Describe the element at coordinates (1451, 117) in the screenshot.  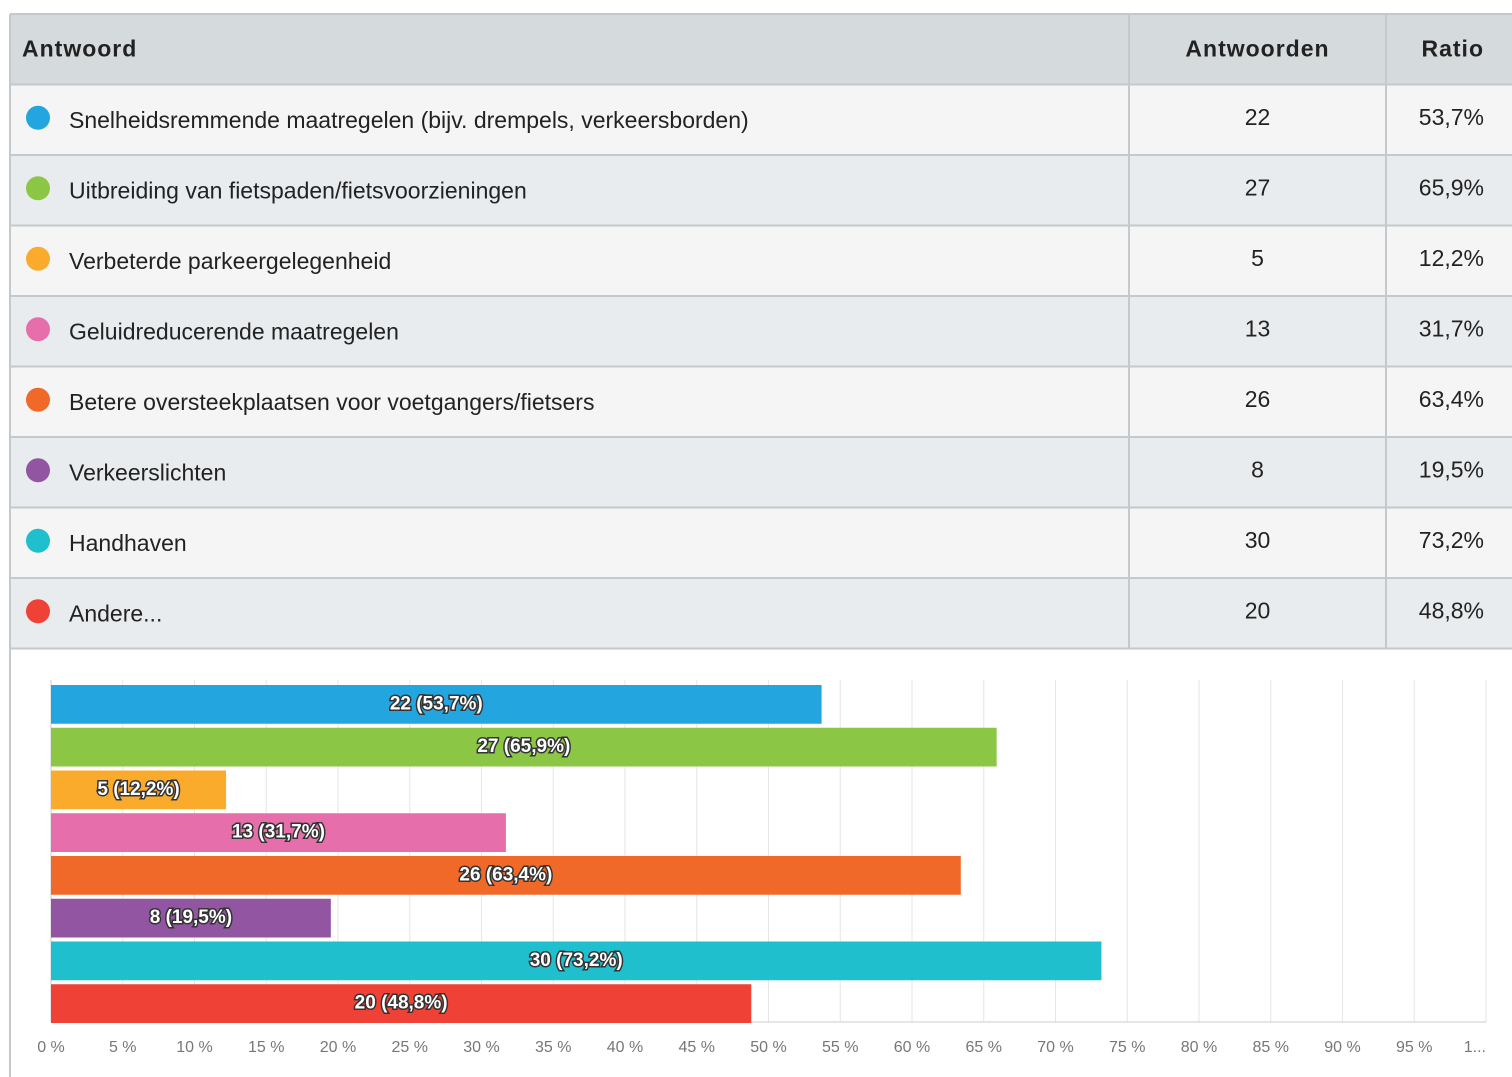
I see `cell: 53,7%` at that location.